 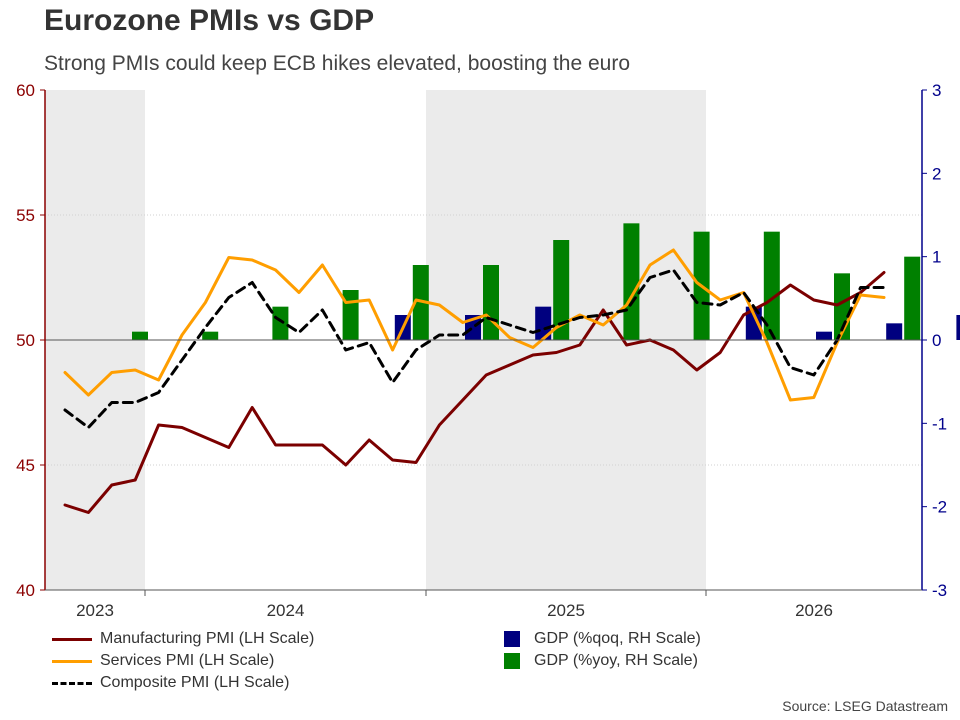 I want to click on left-tick-label: 60, so click(x=25, y=90).